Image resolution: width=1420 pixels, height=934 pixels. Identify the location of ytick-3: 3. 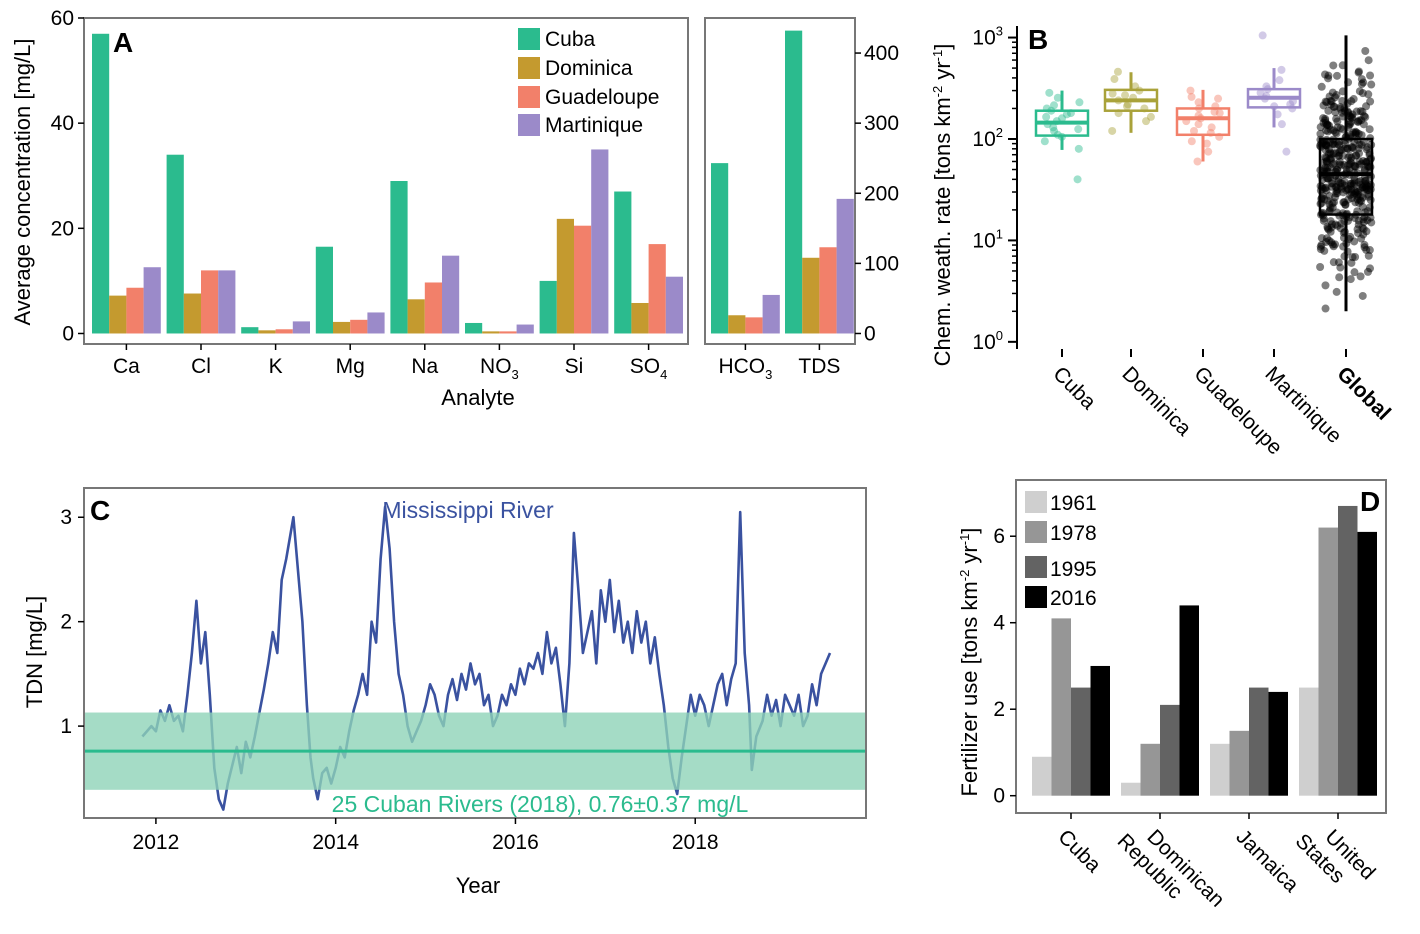
(66, 517).